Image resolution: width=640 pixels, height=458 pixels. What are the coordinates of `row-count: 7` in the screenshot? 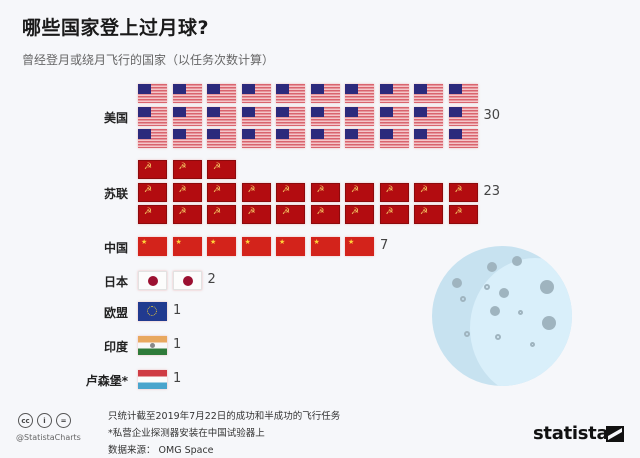 It's located at (384, 245).